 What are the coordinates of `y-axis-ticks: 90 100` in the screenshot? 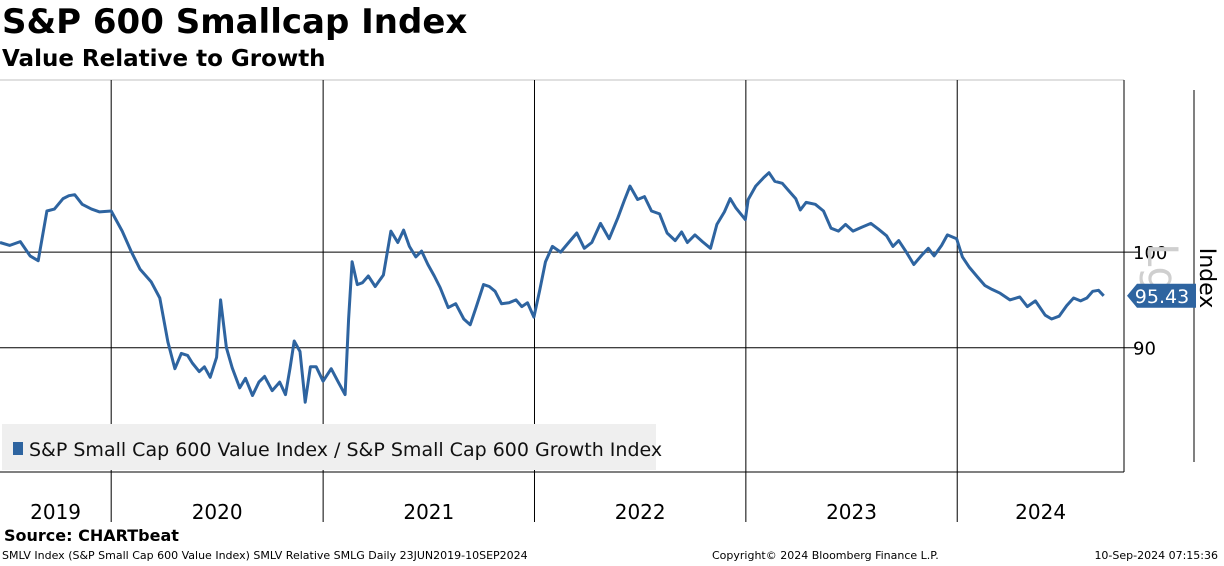 It's located at (1150, 301).